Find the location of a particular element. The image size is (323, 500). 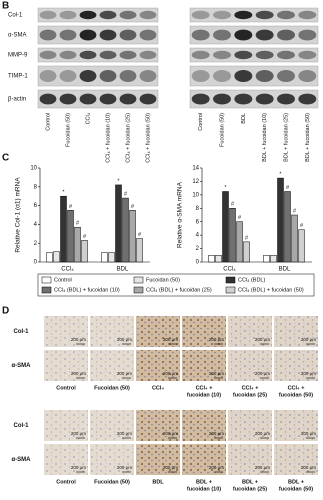

lane-label: BDL is located at coordinates (244, 118).